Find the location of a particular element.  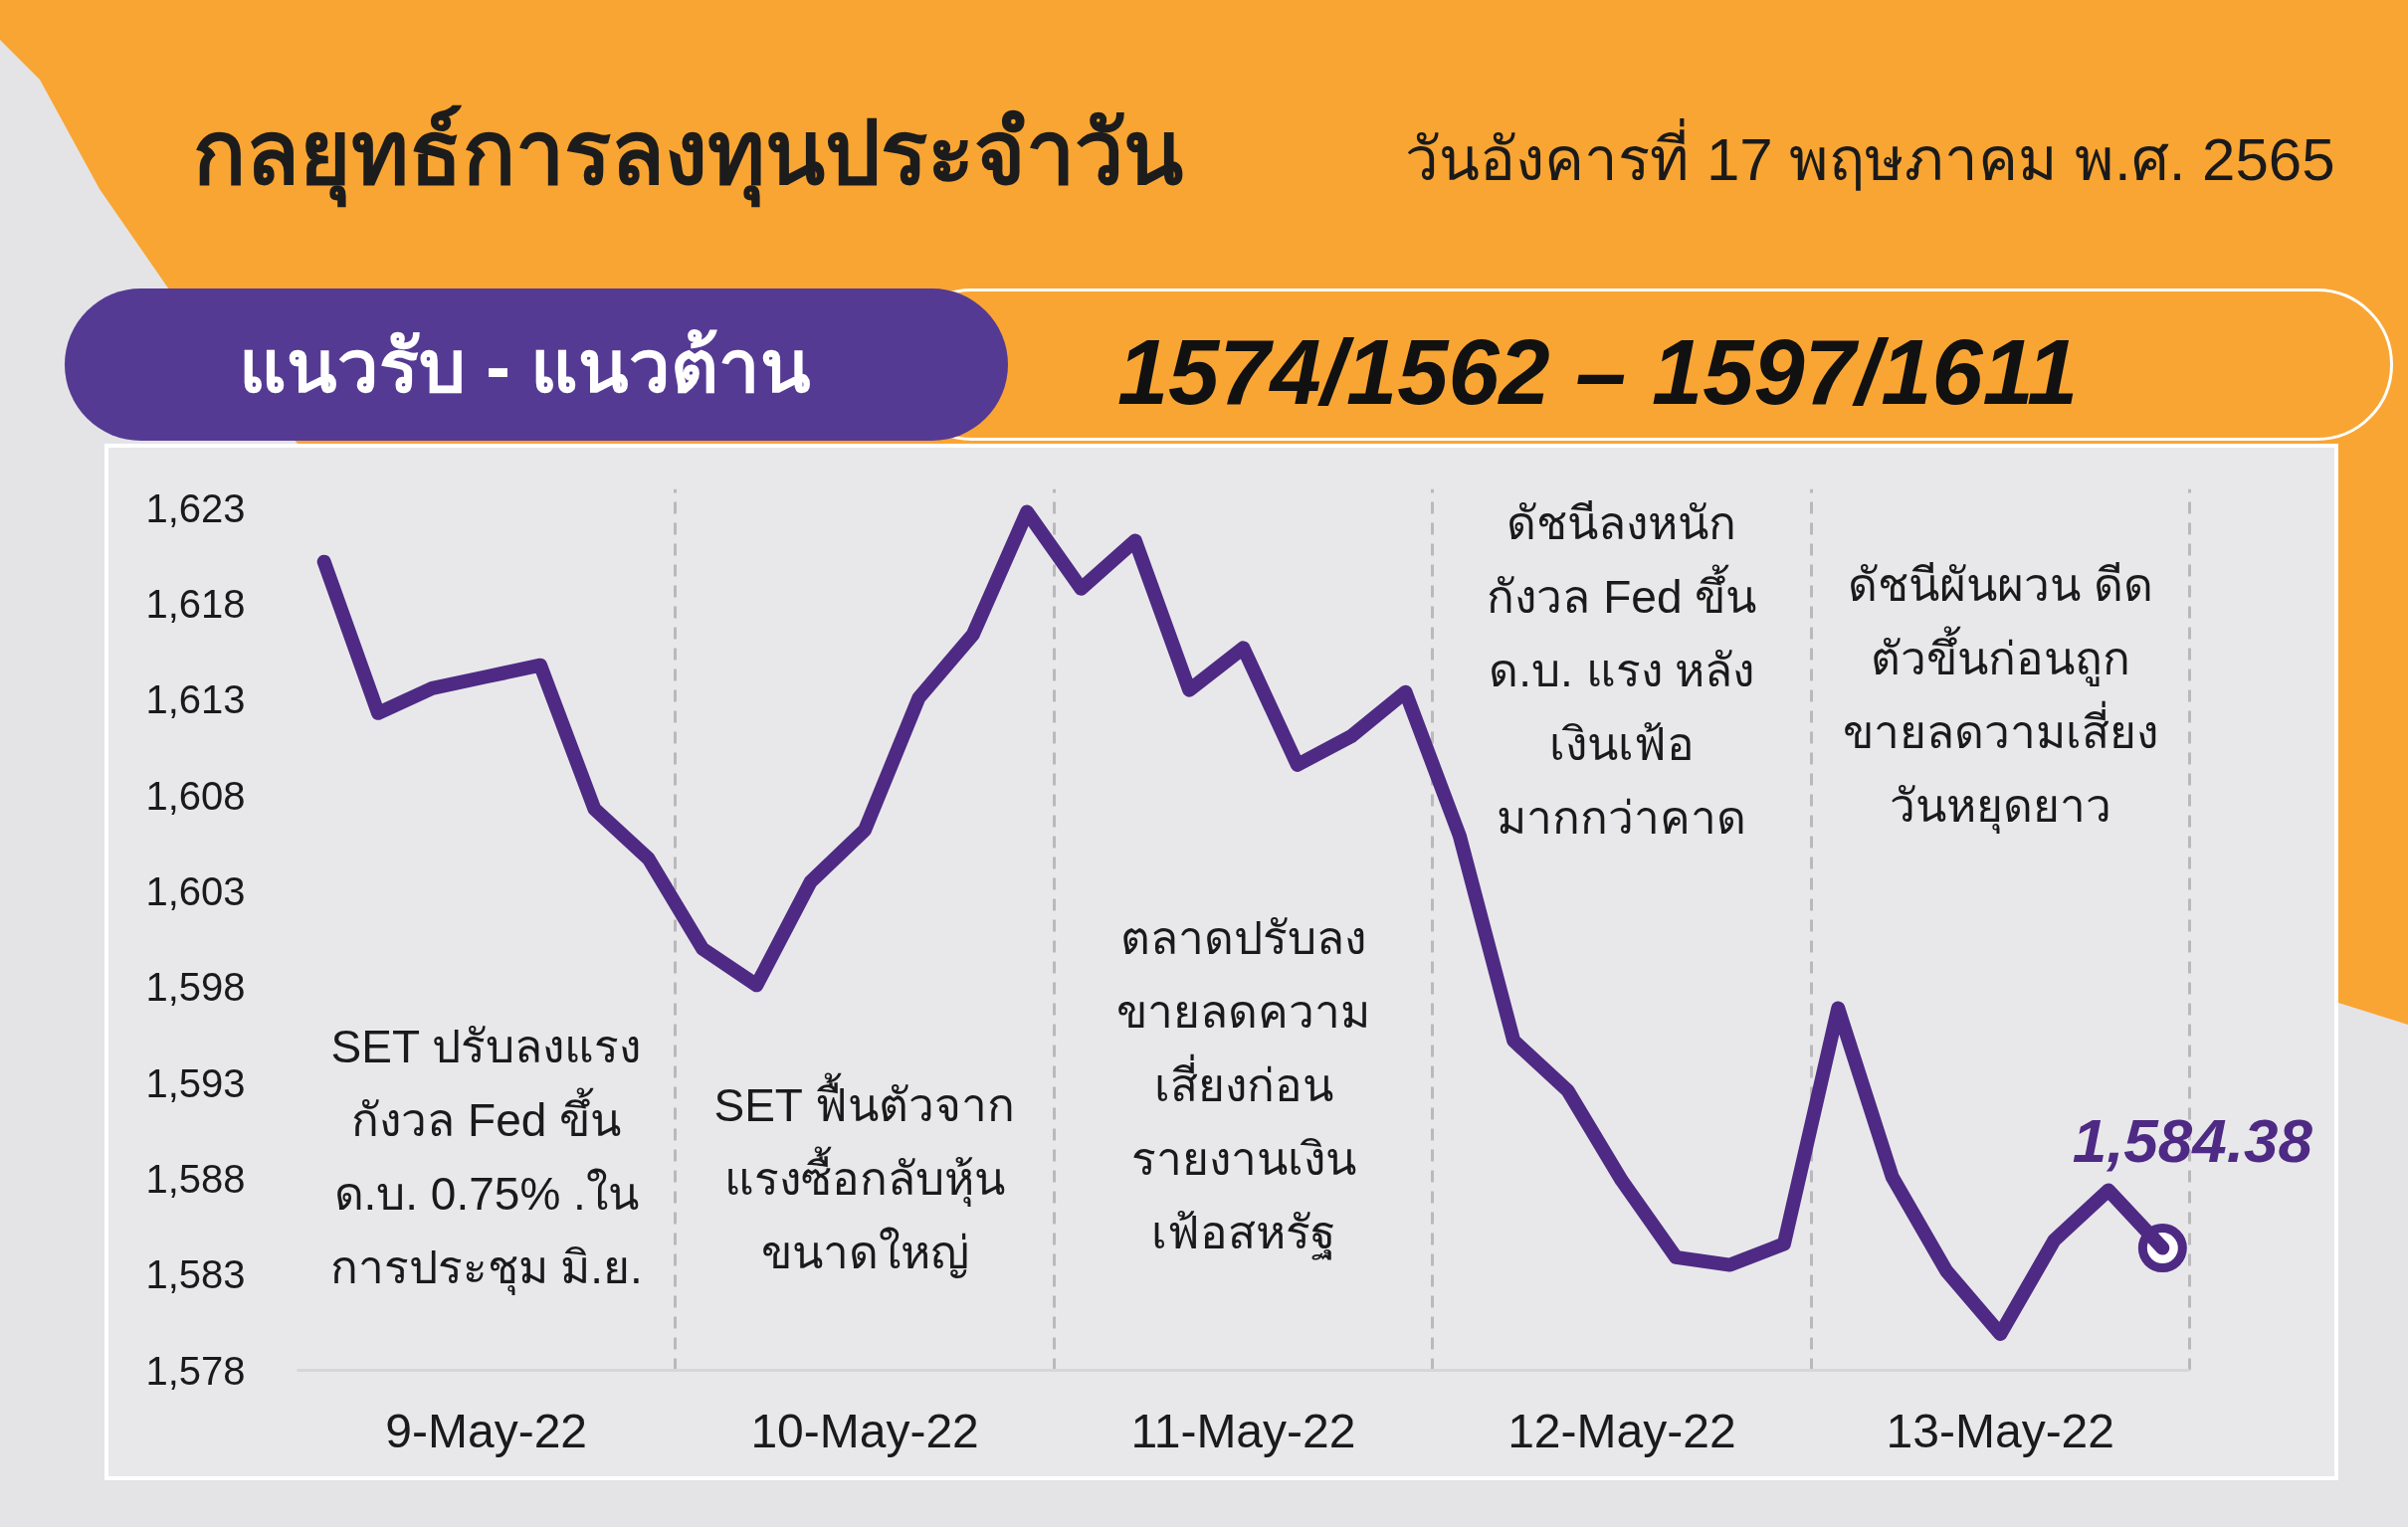

x-tick-label: 9-May-22 is located at coordinates (487, 1430).